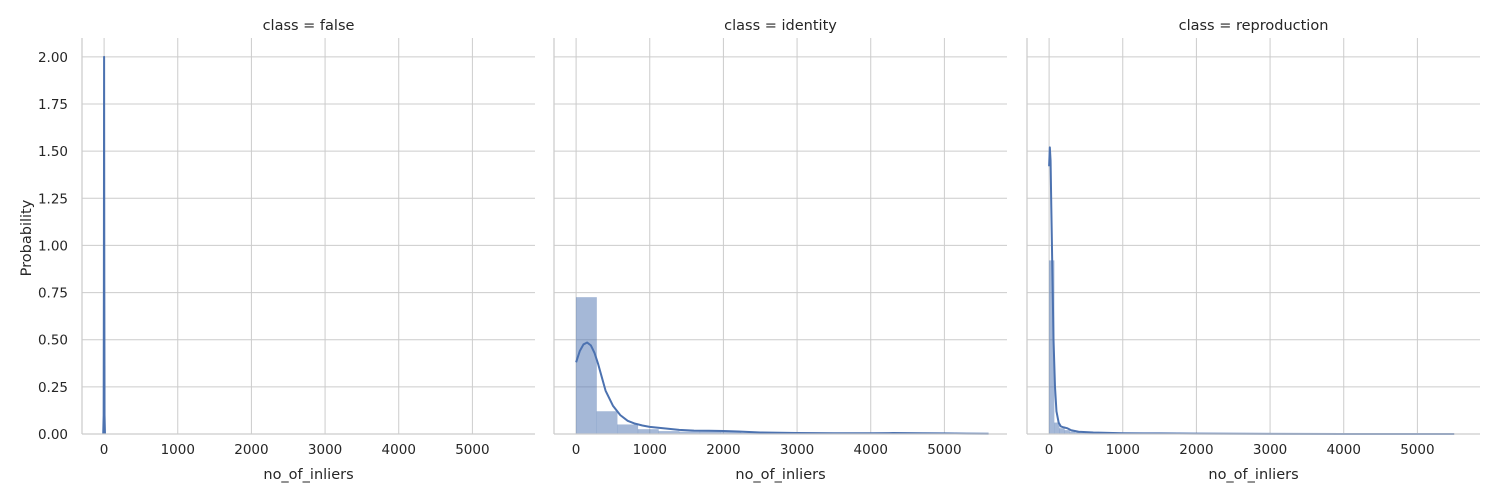 The width and height of the screenshot is (1500, 500). I want to click on y-tick-label: 0.00, so click(53, 435).